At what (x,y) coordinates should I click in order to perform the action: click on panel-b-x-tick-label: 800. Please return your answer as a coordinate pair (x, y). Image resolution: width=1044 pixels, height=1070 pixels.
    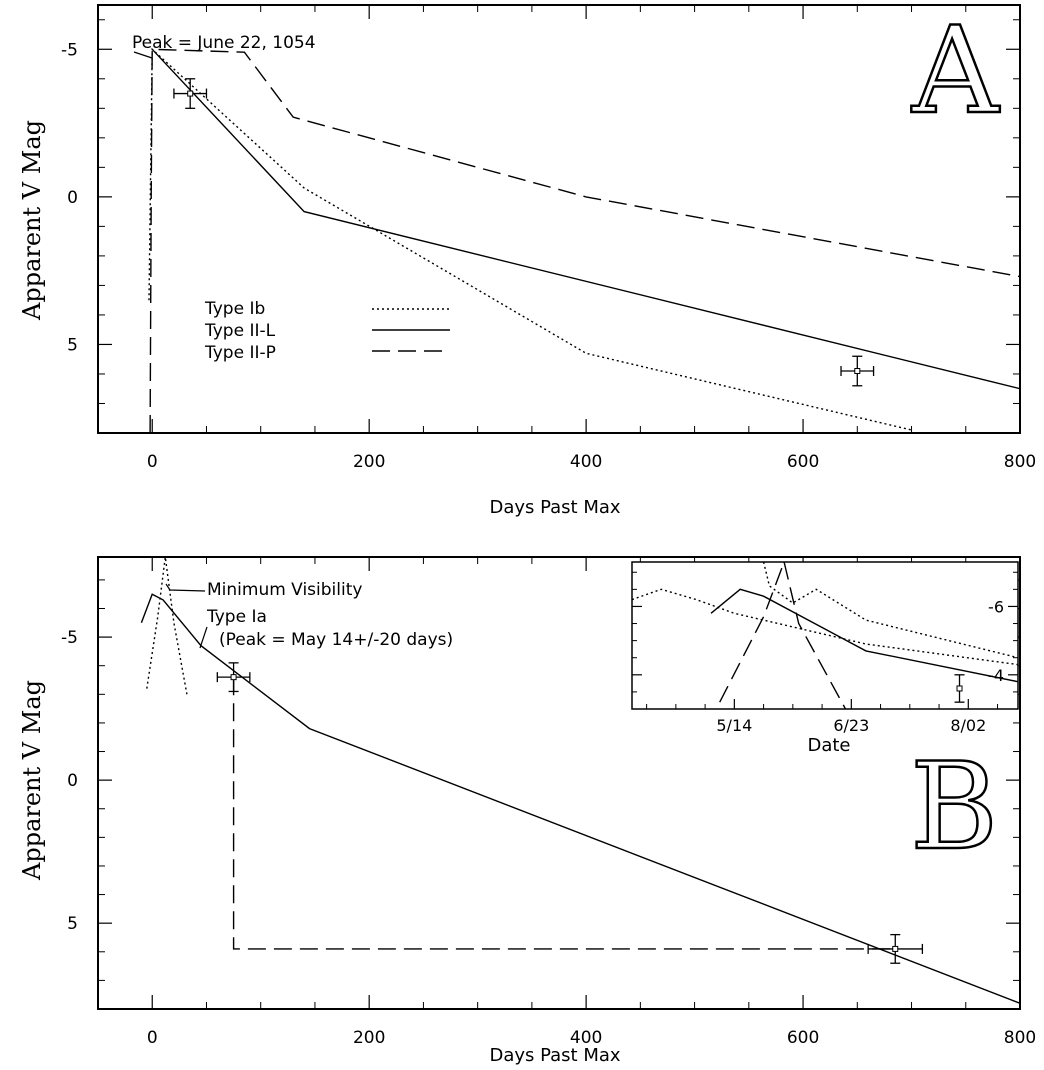
    Looking at the image, I should click on (1020, 1038).